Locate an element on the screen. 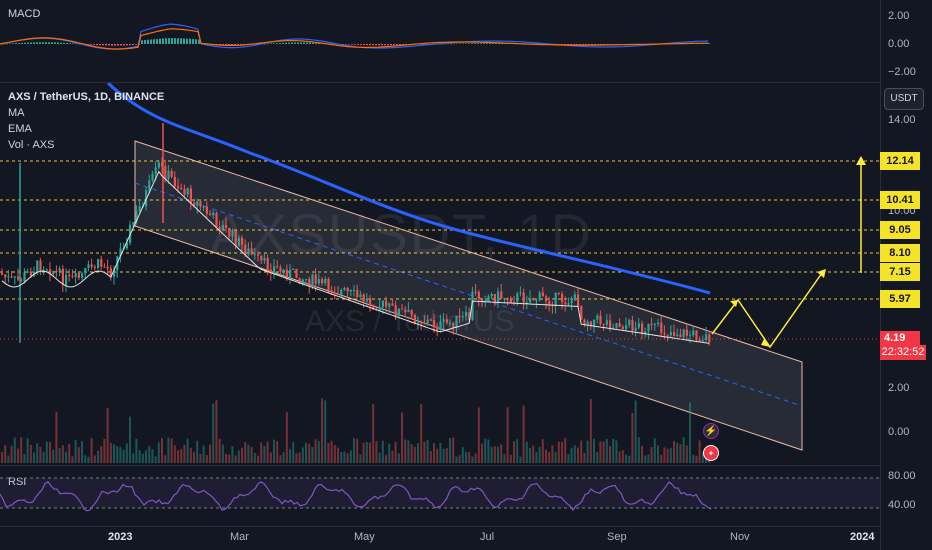 The height and width of the screenshot is (550, 932). lightning-icon: ⚡ is located at coordinates (711, 431).